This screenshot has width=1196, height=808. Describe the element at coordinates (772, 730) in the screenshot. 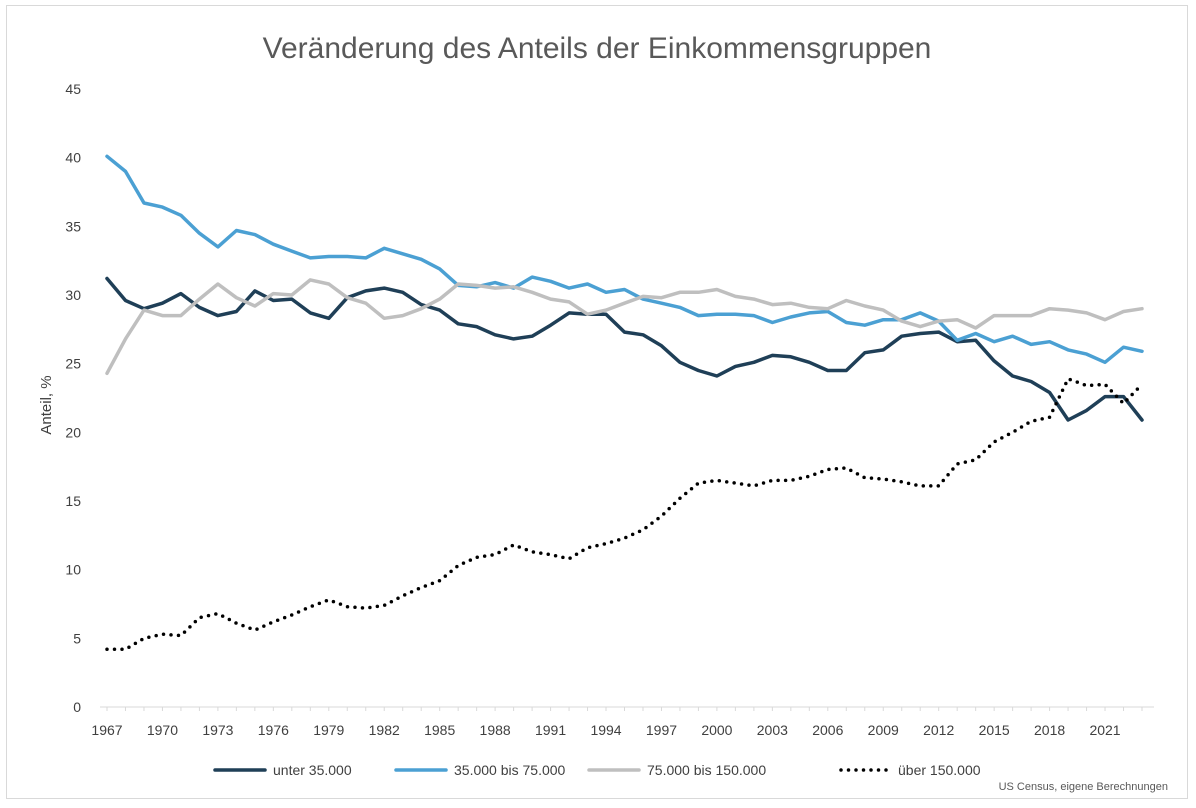

I see `x-tick-label: 2003` at that location.